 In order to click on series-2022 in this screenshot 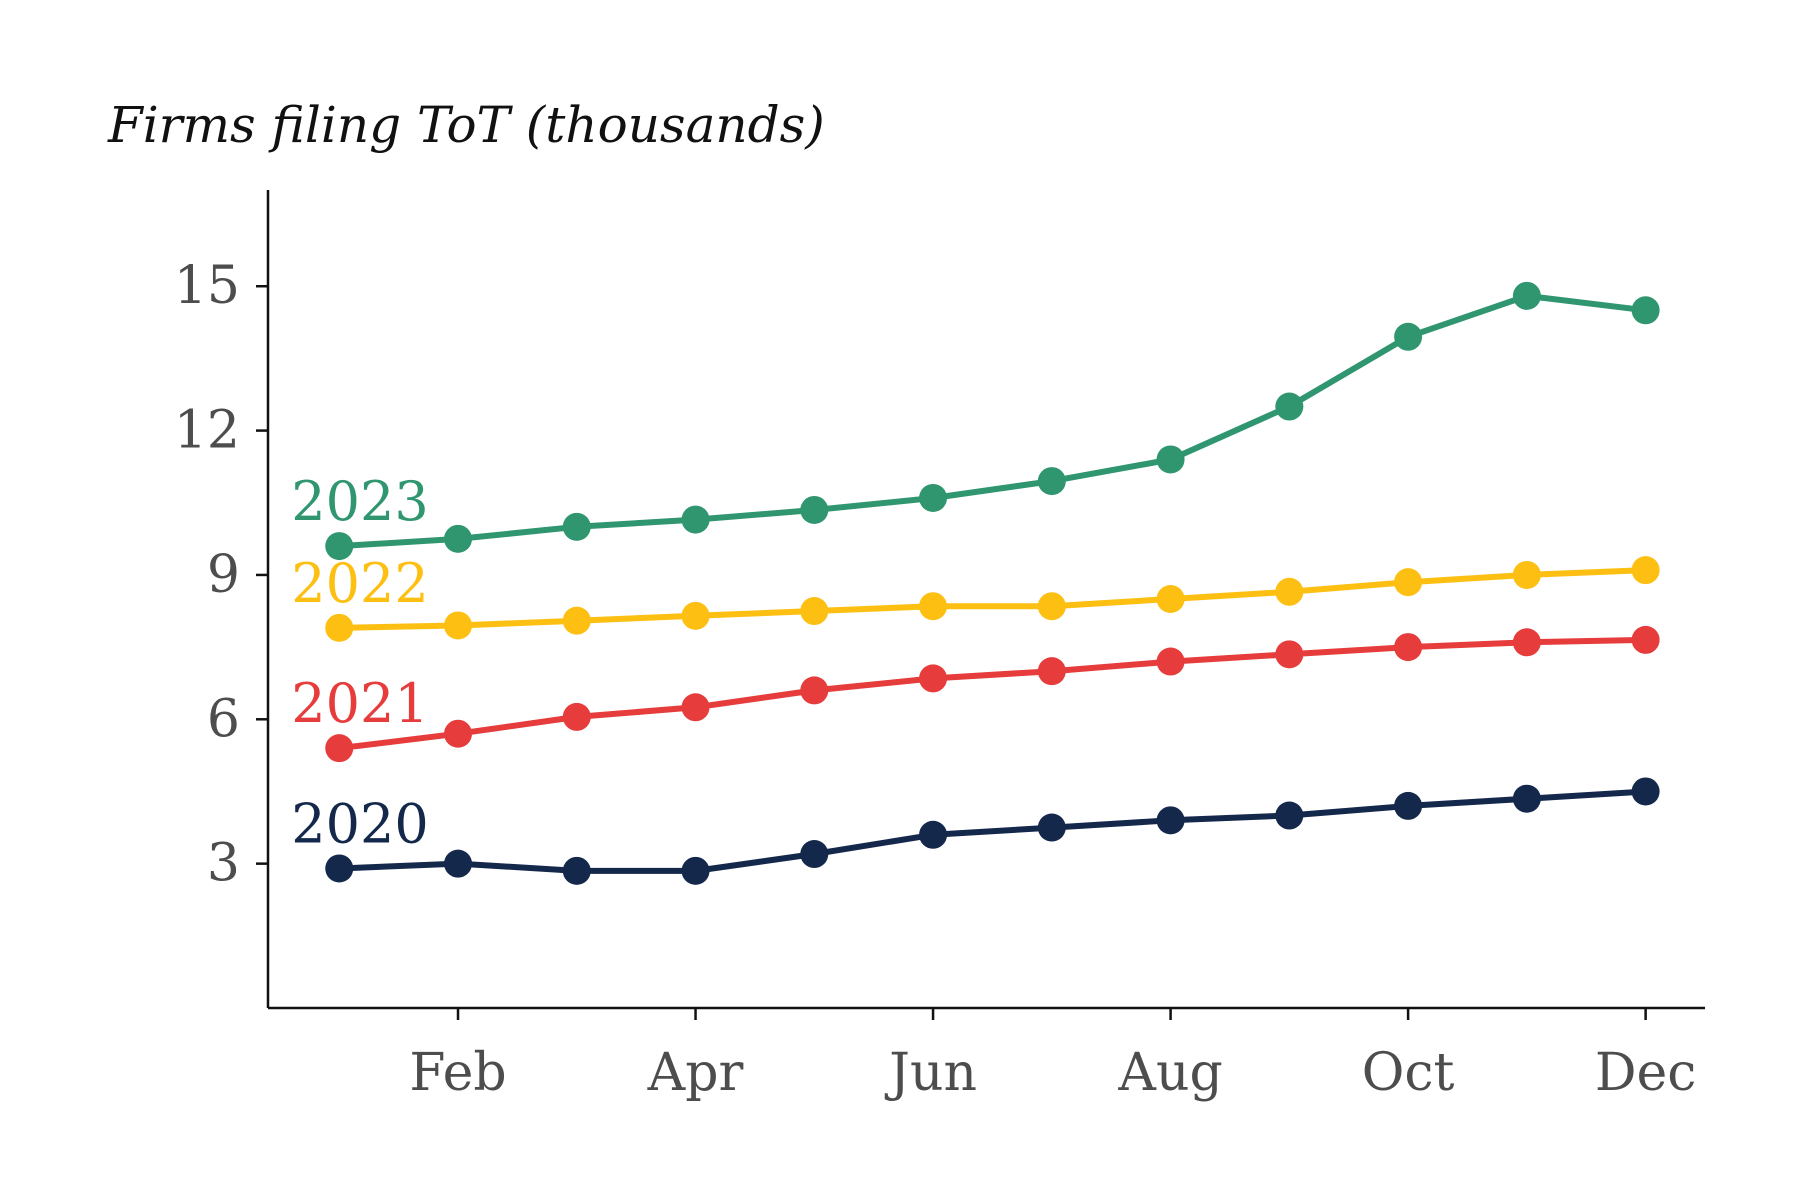, I will do `click(992, 599)`.